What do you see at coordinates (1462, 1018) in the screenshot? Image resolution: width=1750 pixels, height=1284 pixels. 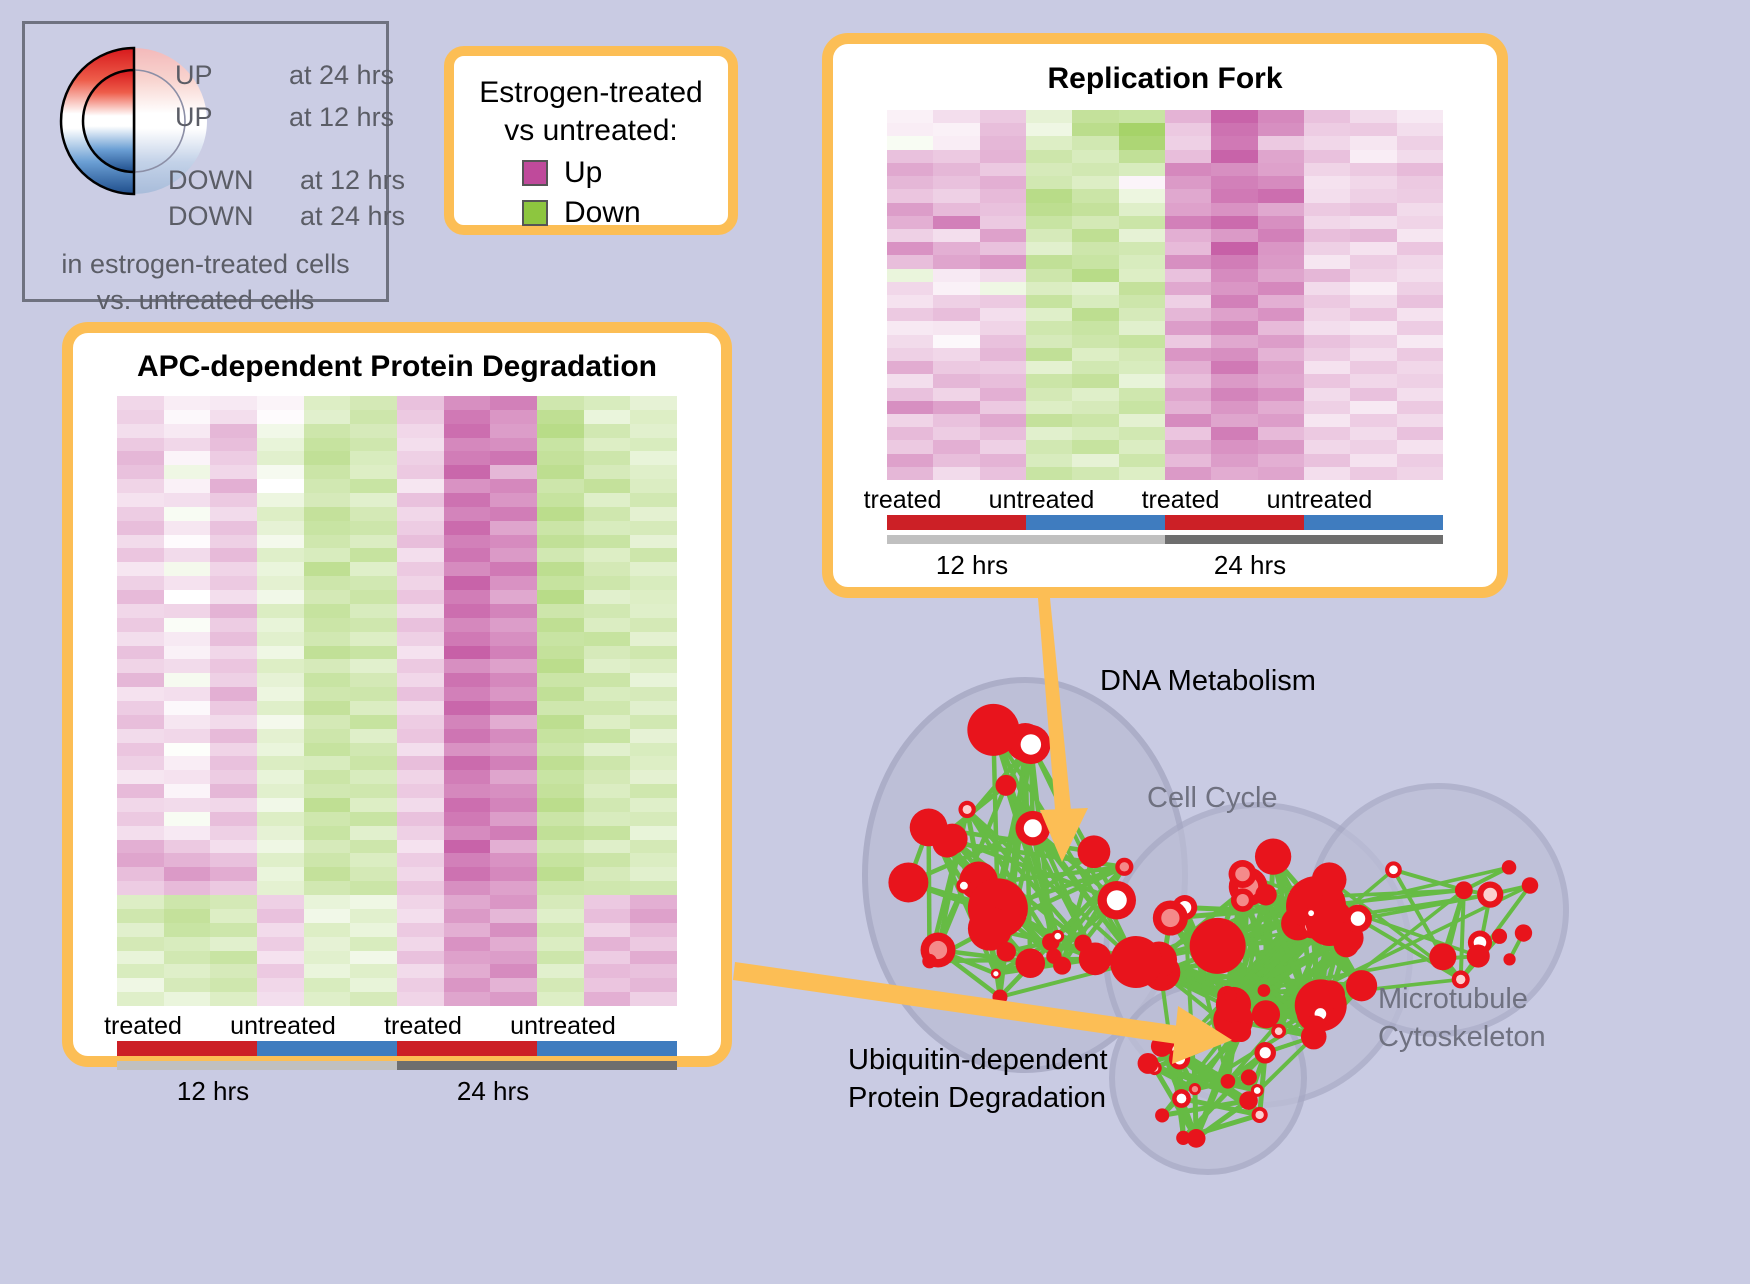 I see `cluster-label-microtubule-cytoskeleton: Microtubule Cytoskeleton` at bounding box center [1462, 1018].